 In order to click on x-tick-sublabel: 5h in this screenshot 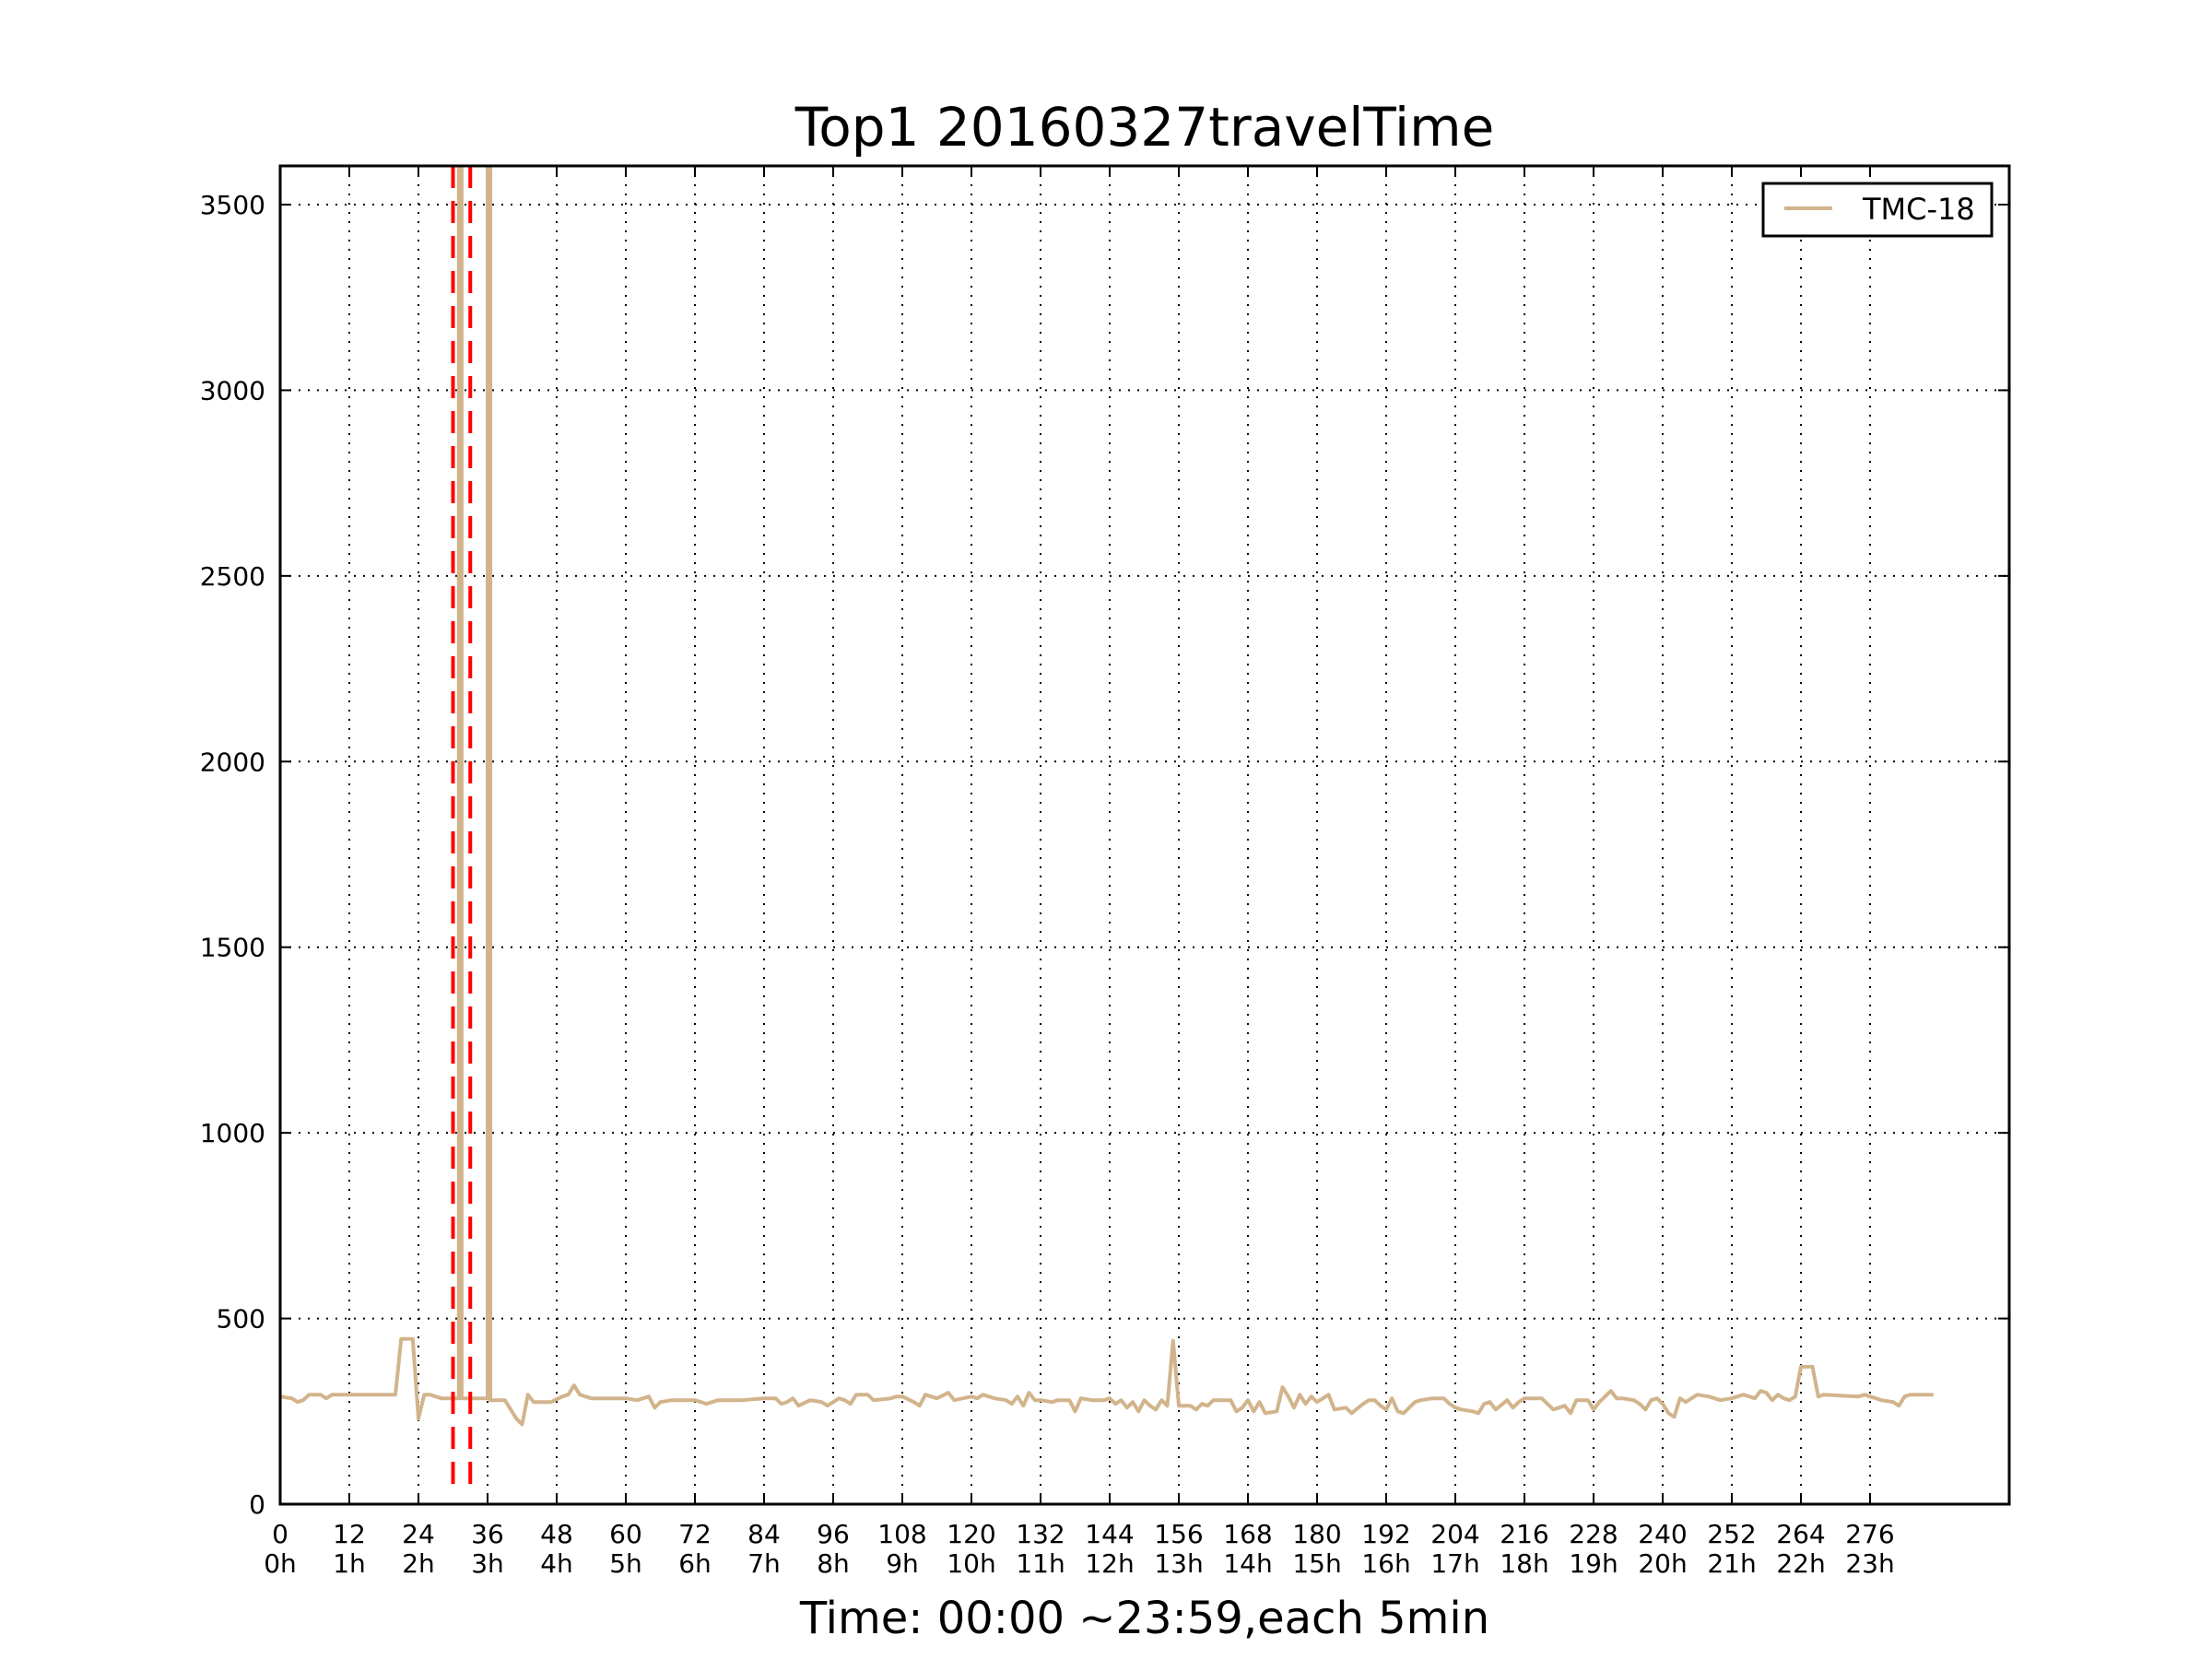, I will do `click(625, 1563)`.